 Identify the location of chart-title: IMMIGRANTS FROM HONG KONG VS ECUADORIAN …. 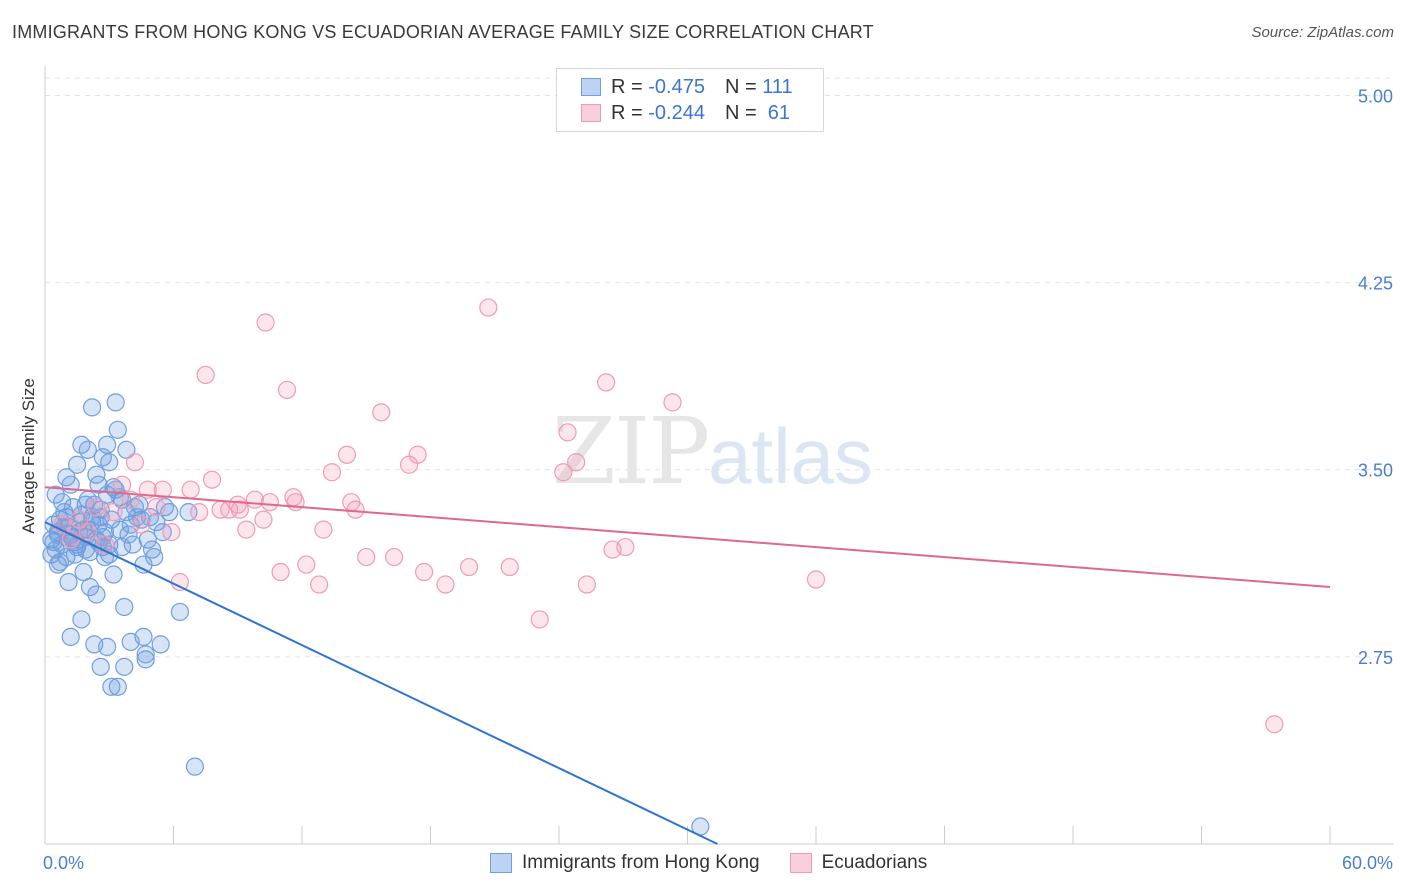
(443, 32).